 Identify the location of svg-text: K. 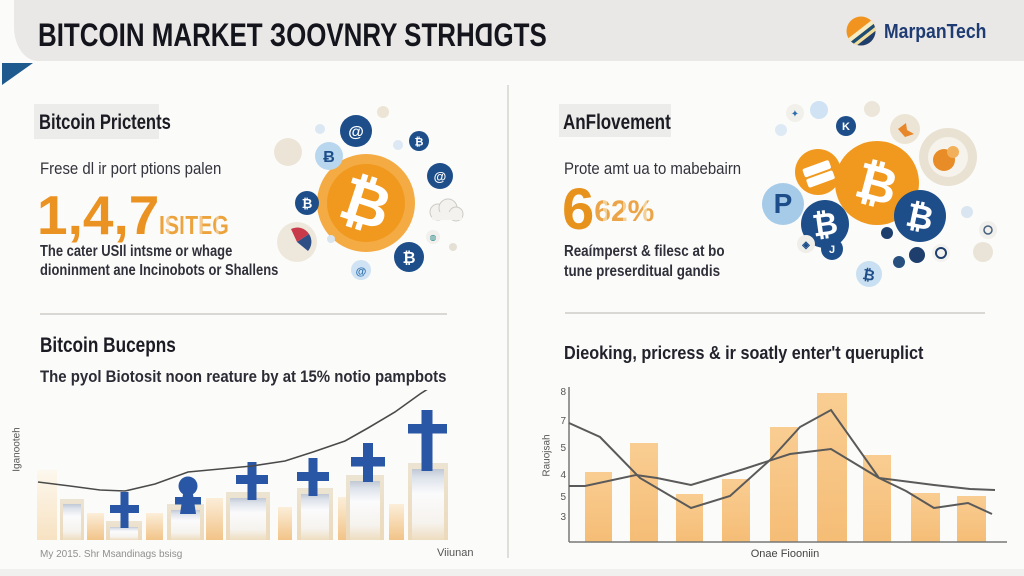
(846, 127).